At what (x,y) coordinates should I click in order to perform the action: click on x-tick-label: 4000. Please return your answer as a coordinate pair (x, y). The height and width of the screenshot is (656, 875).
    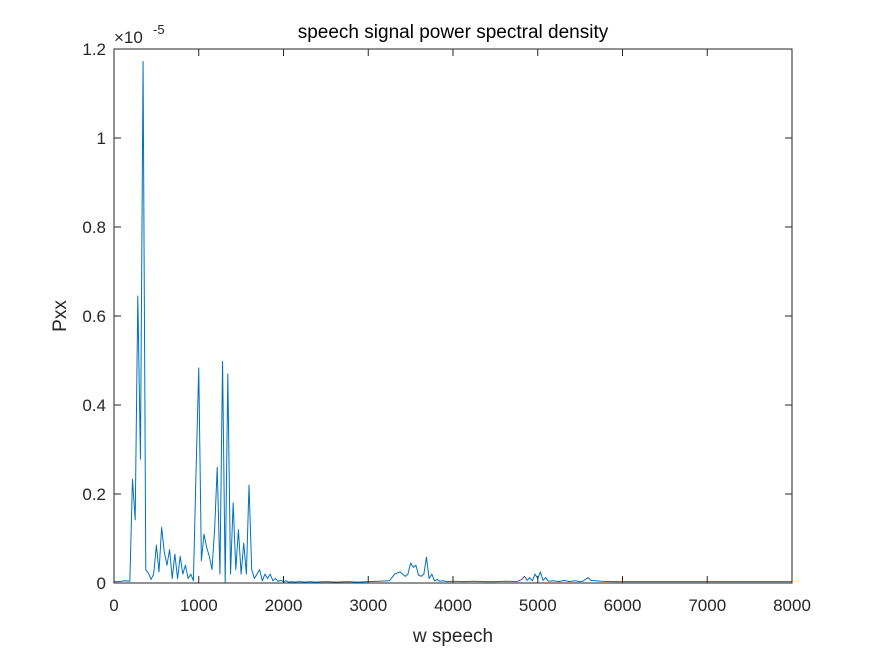
    Looking at the image, I should click on (453, 605).